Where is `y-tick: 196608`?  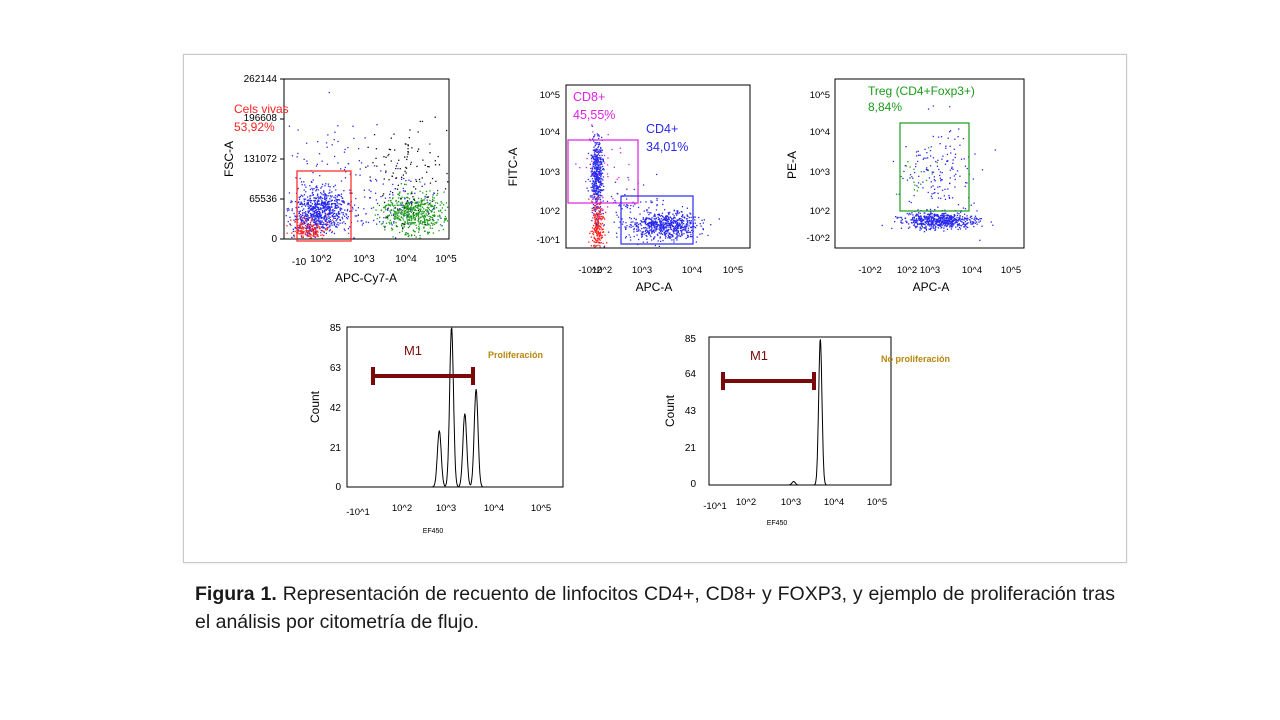 y-tick: 196608 is located at coordinates (261, 118).